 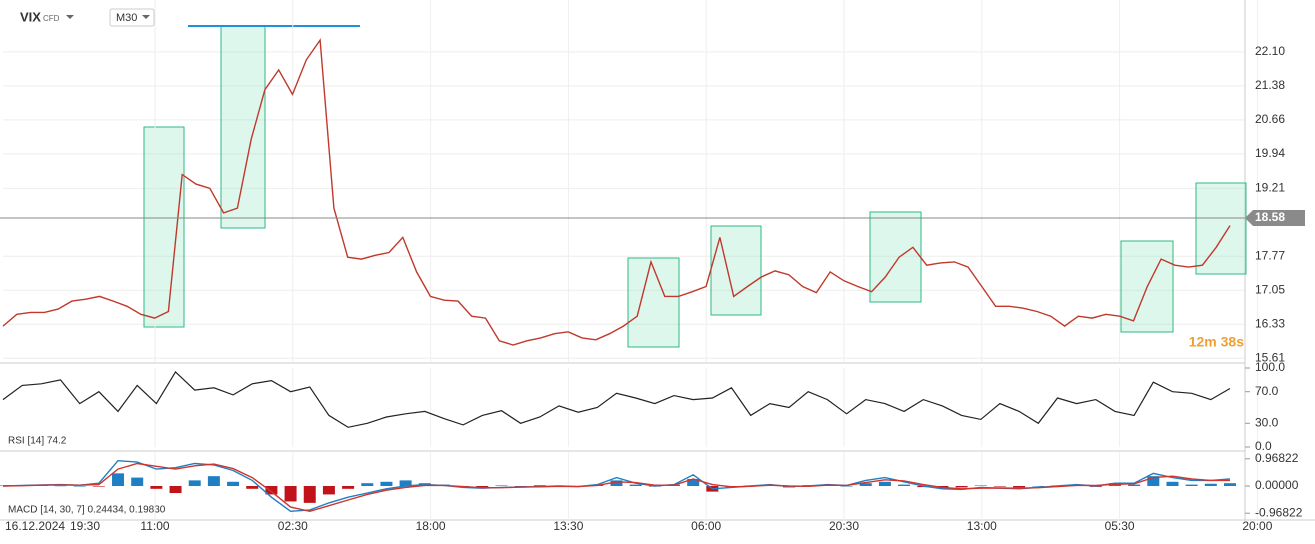 What do you see at coordinates (1270, 367) in the screenshot?
I see `y-tick-label: 100.0` at bounding box center [1270, 367].